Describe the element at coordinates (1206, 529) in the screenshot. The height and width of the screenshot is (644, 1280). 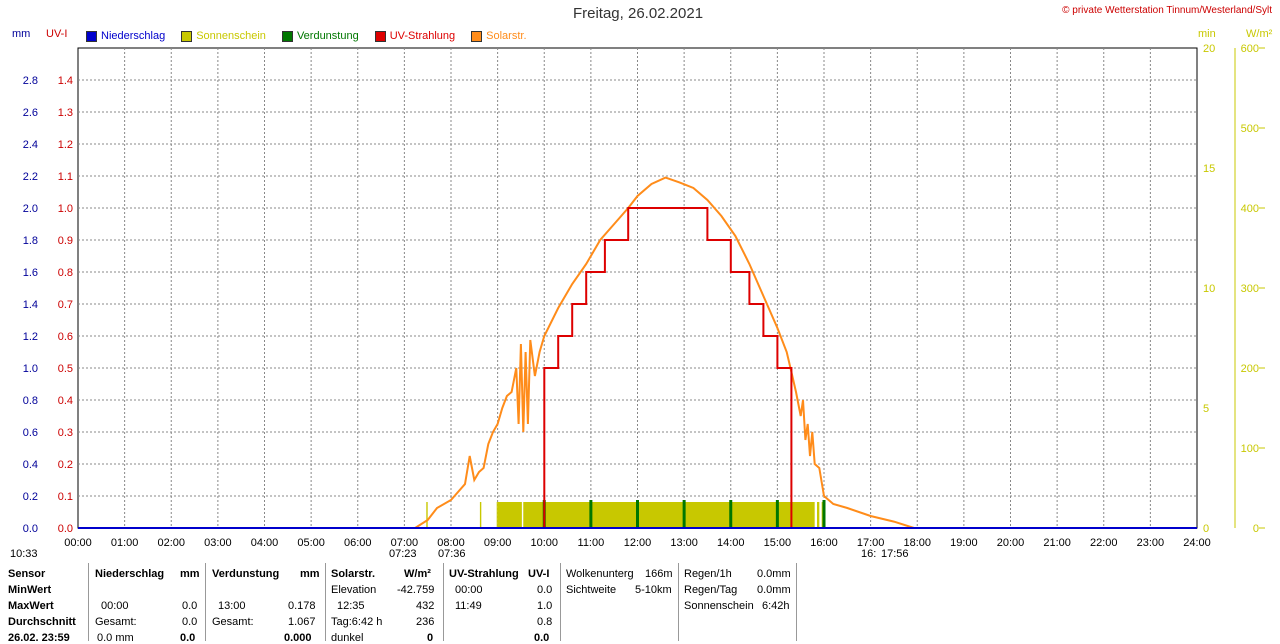
I see `min-tick-label: 0` at that location.